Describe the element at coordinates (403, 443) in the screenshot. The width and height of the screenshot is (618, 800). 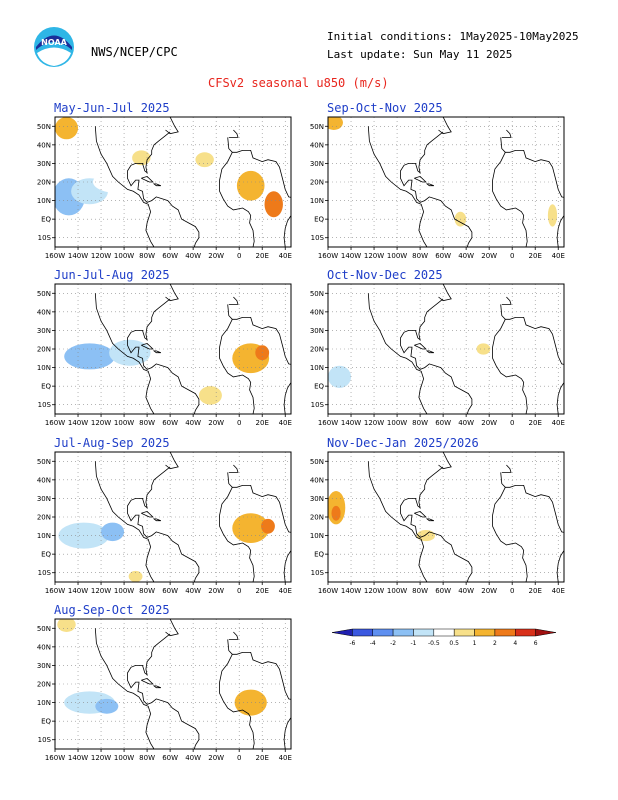
I see `panel-title-5: Nov-Dec-Jan 2025/2026` at that location.